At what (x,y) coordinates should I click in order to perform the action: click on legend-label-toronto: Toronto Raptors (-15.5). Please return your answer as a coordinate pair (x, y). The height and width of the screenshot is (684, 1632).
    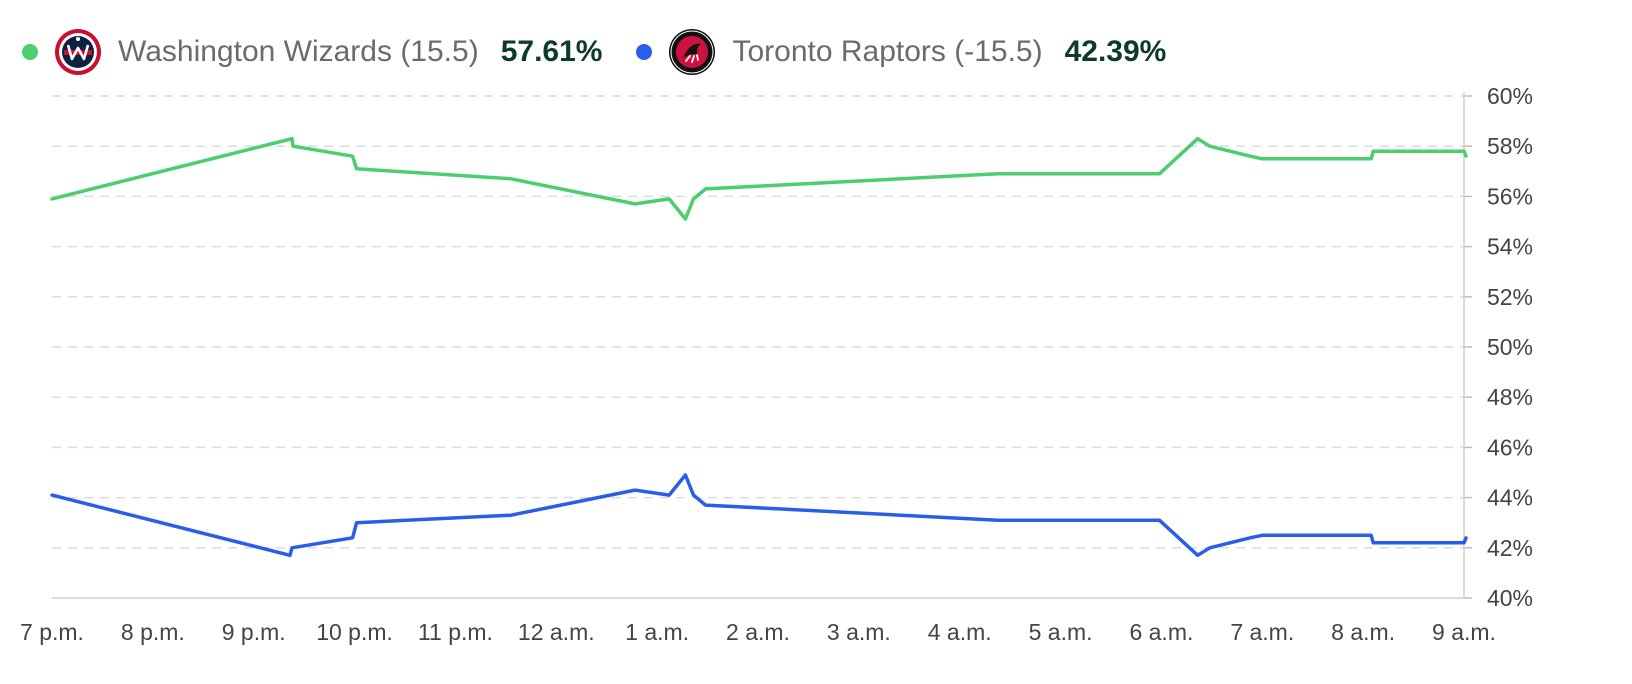
    Looking at the image, I should click on (887, 51).